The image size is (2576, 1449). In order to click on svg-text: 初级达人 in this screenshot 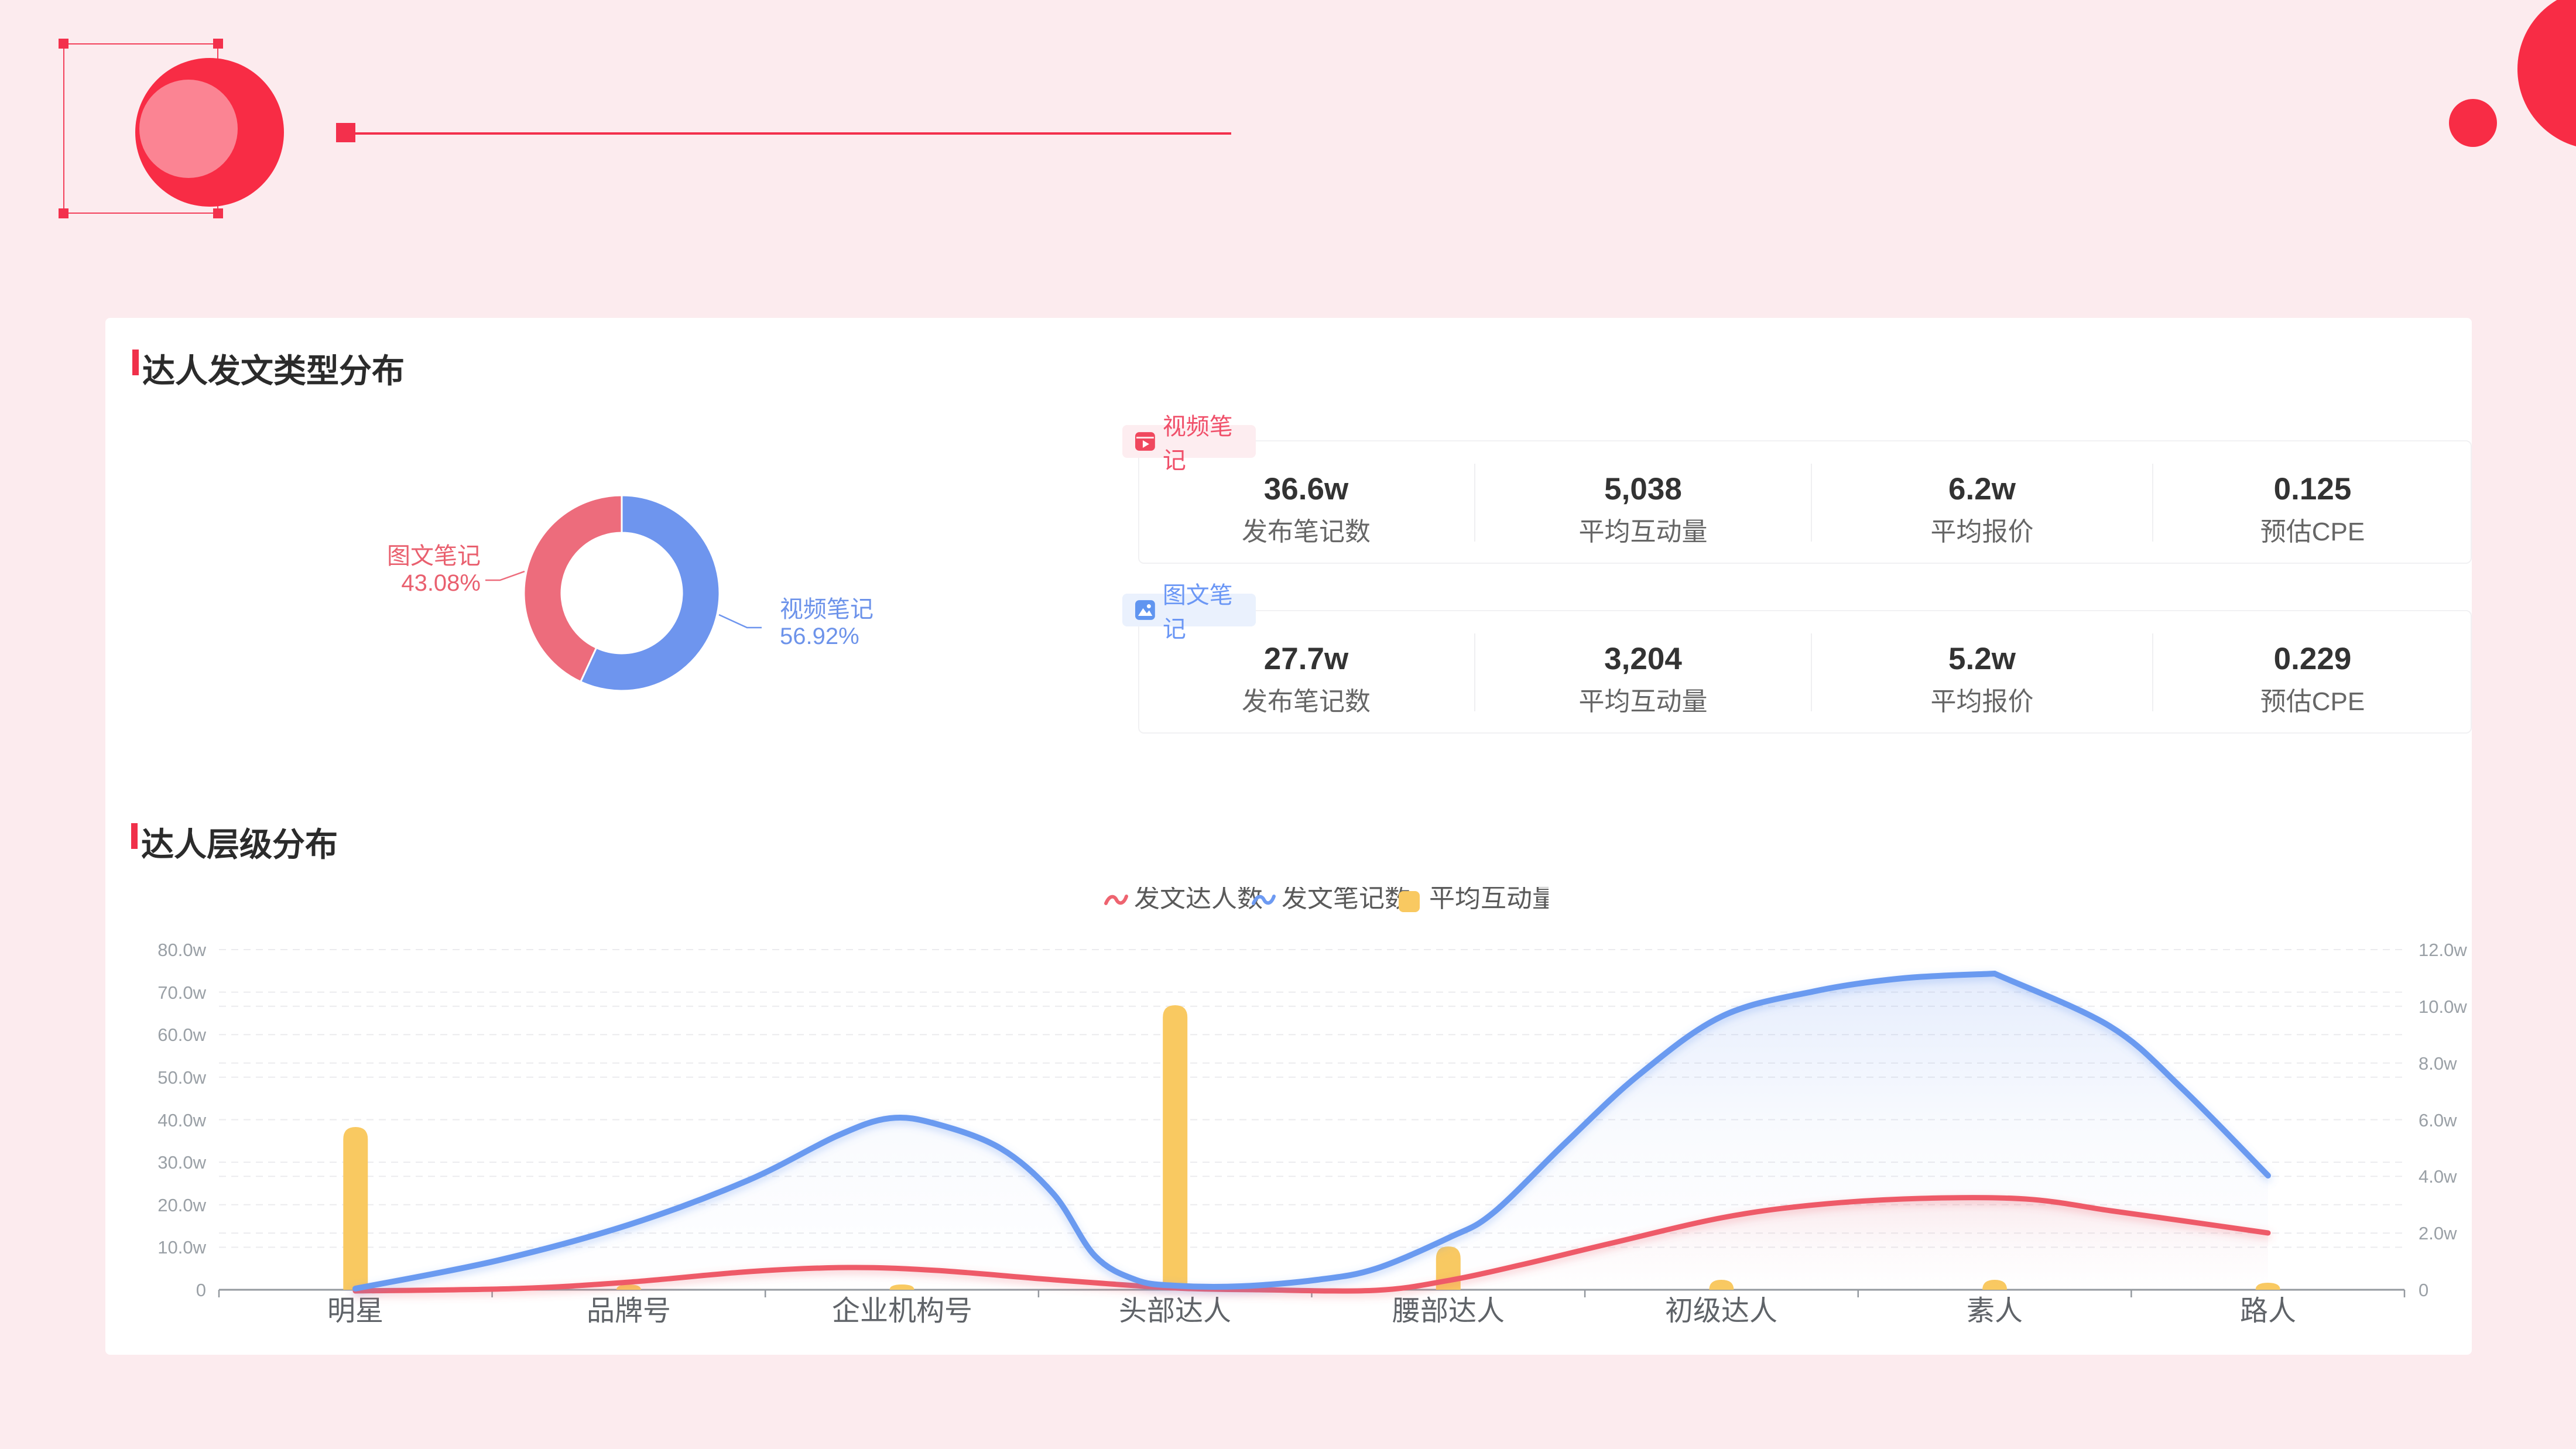, I will do `click(1721, 1311)`.